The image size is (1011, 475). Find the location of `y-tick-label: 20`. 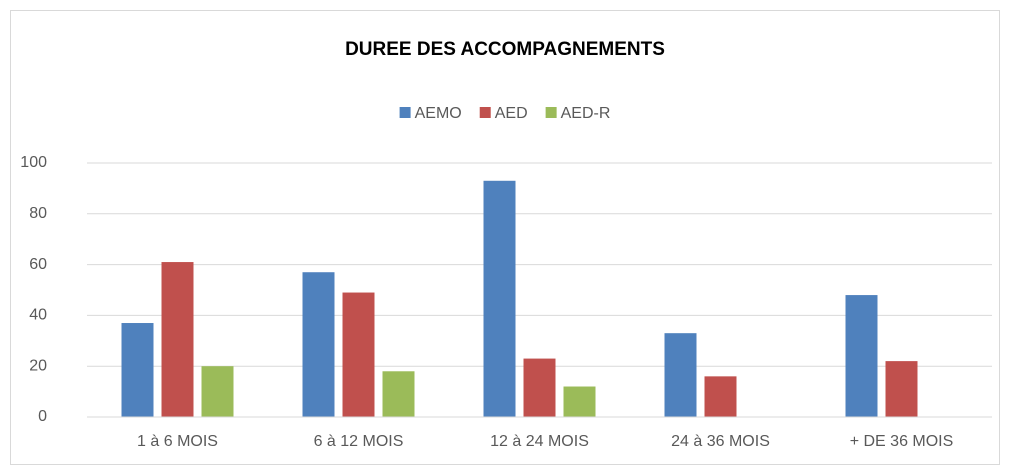

y-tick-label: 20 is located at coordinates (38, 365).